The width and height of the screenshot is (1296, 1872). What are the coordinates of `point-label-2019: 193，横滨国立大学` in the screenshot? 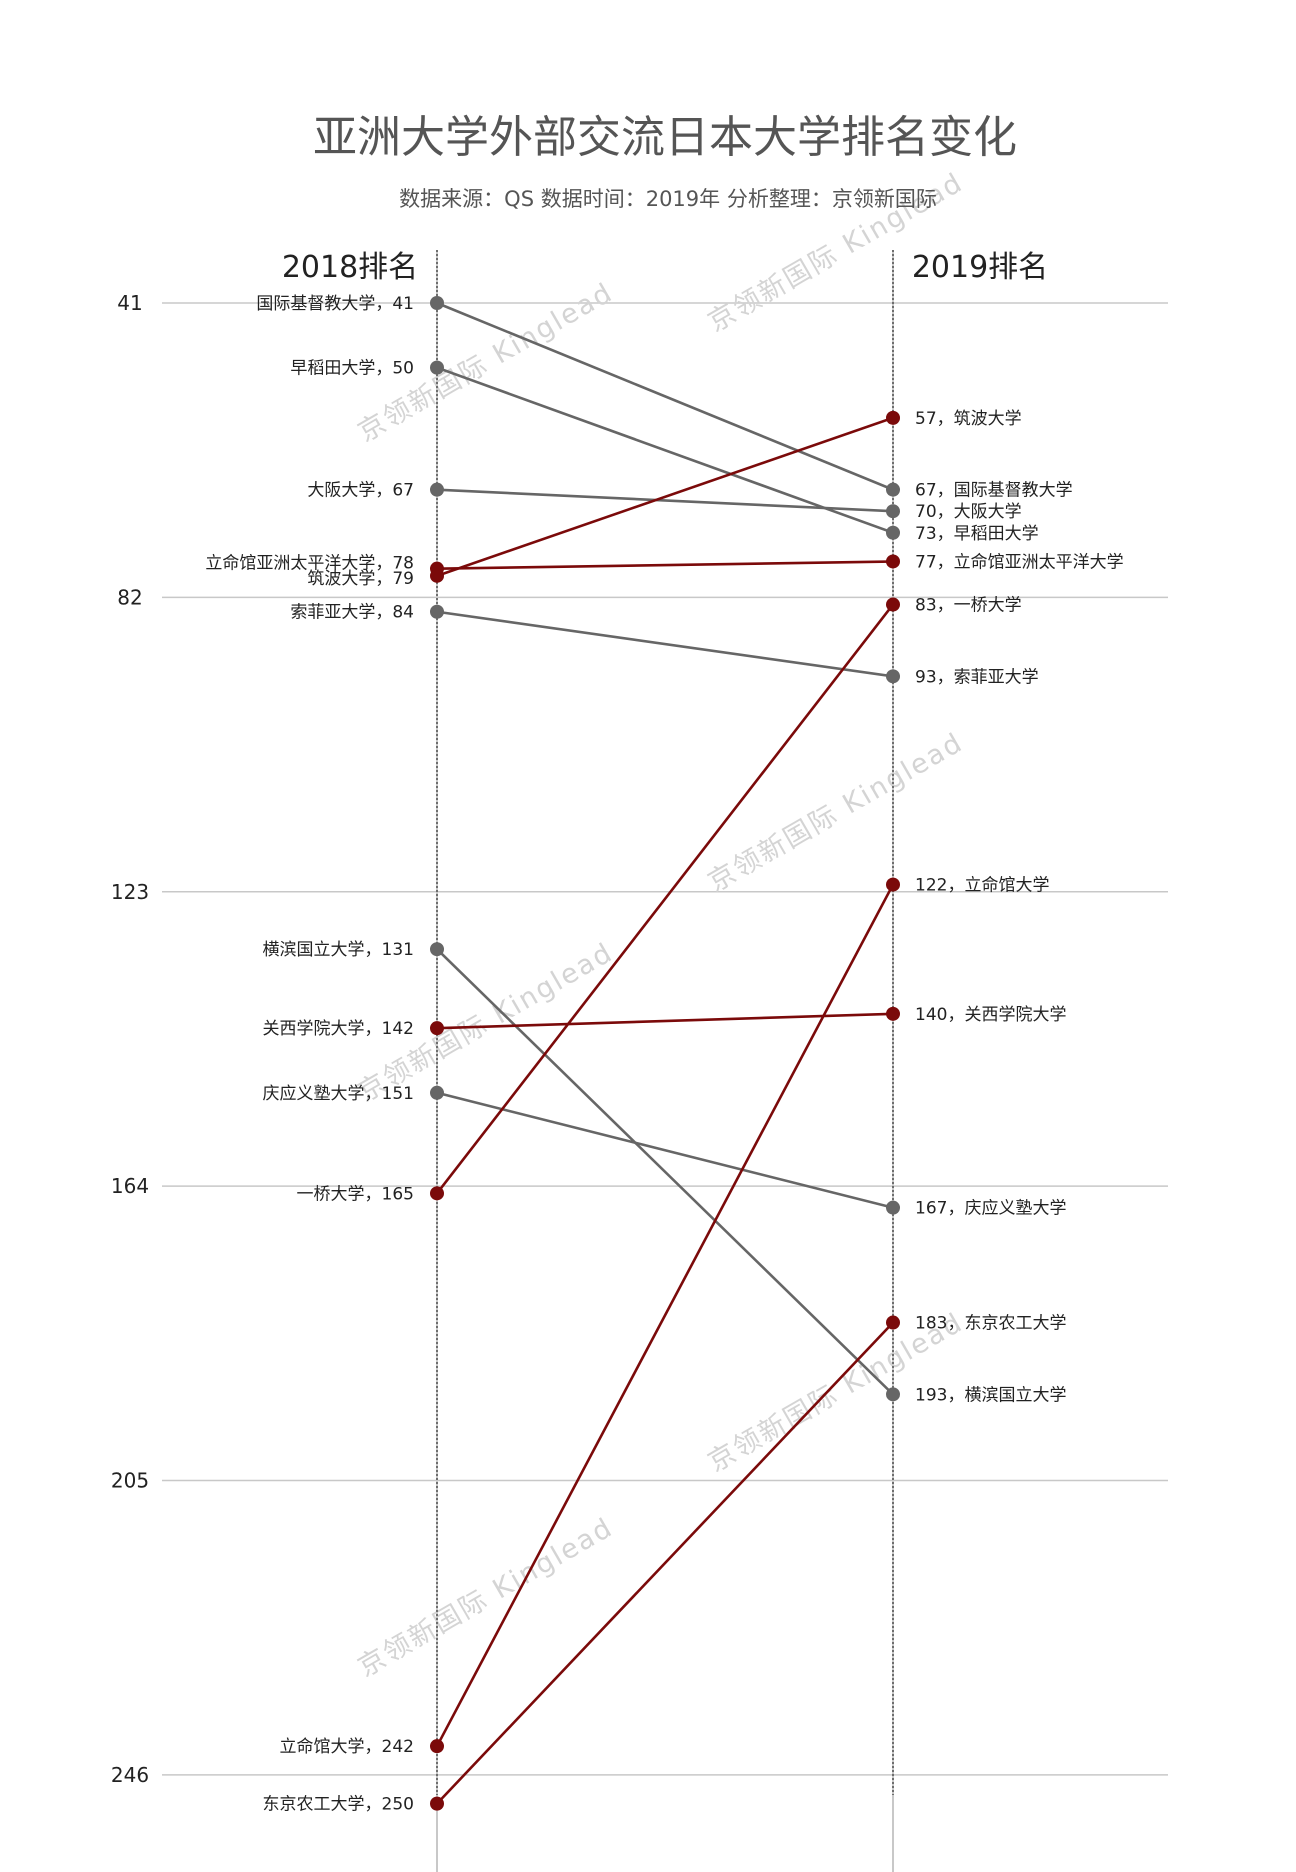 It's located at (990, 1395).